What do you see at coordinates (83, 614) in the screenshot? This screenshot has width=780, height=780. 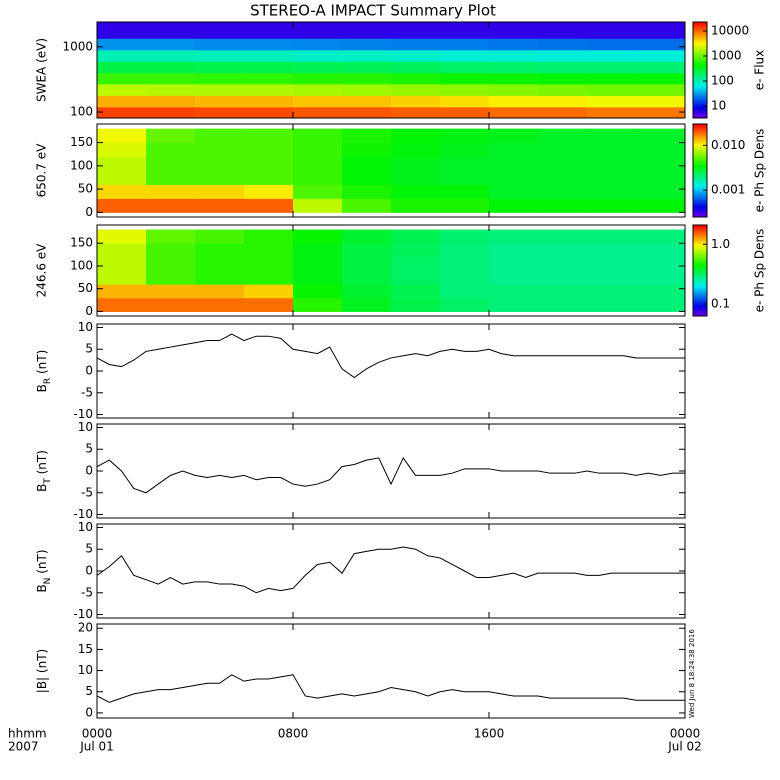 I see `y-tick-label: -10` at bounding box center [83, 614].